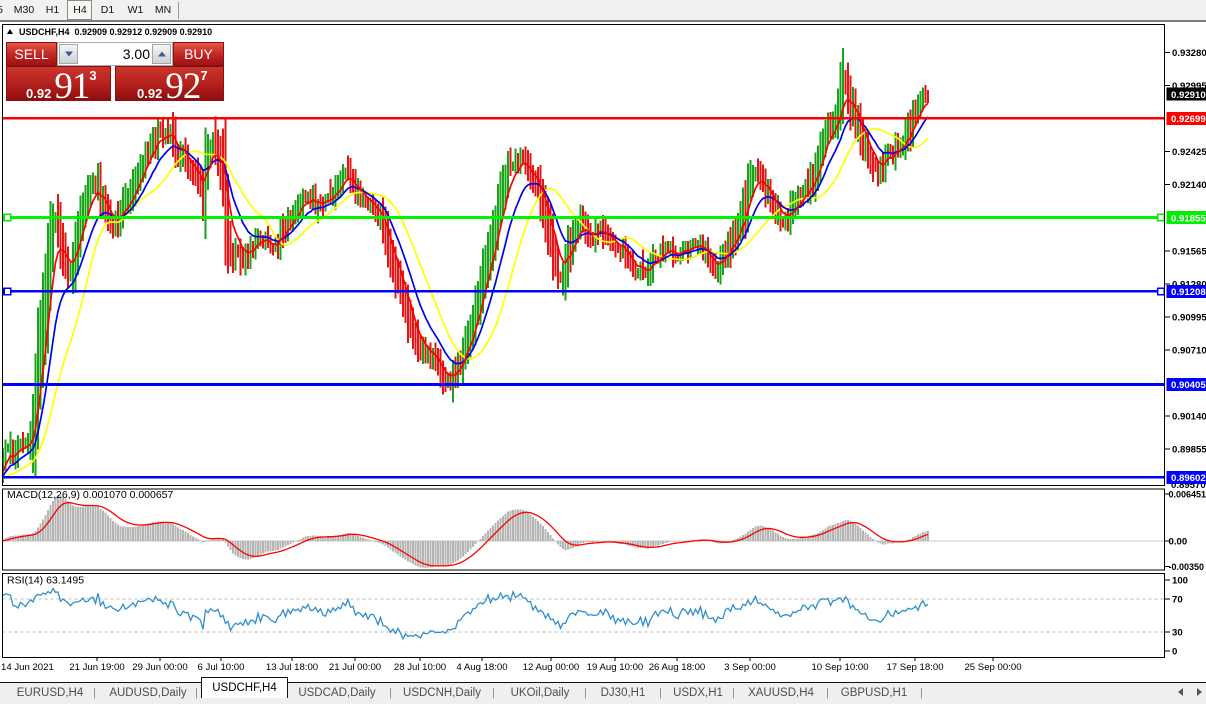  What do you see at coordinates (1180, 581) in the screenshot?
I see `svg-text: 100` at bounding box center [1180, 581].